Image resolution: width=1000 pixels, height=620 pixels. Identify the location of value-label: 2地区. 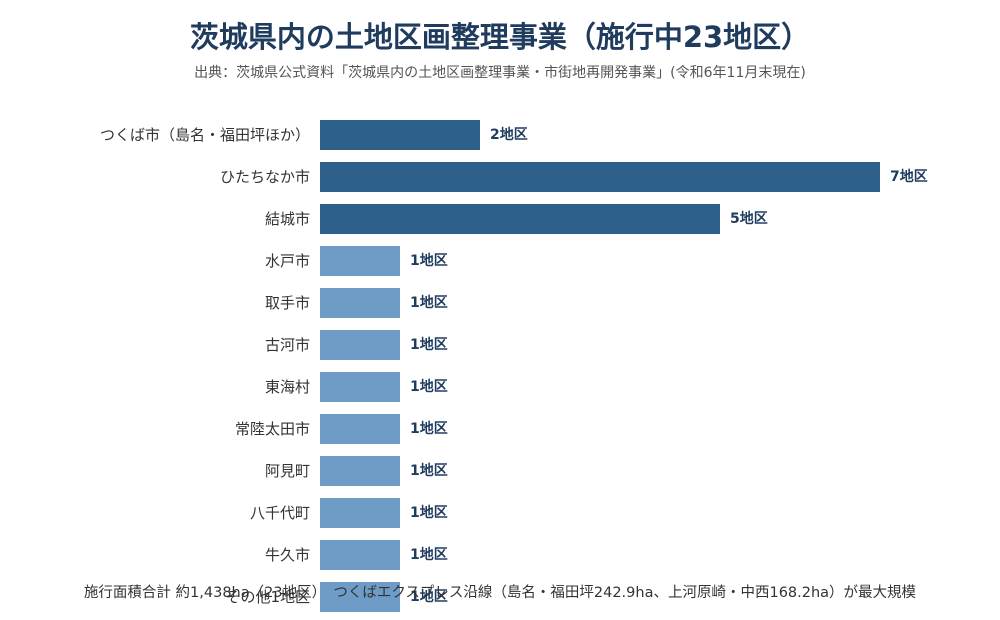
(509, 134).